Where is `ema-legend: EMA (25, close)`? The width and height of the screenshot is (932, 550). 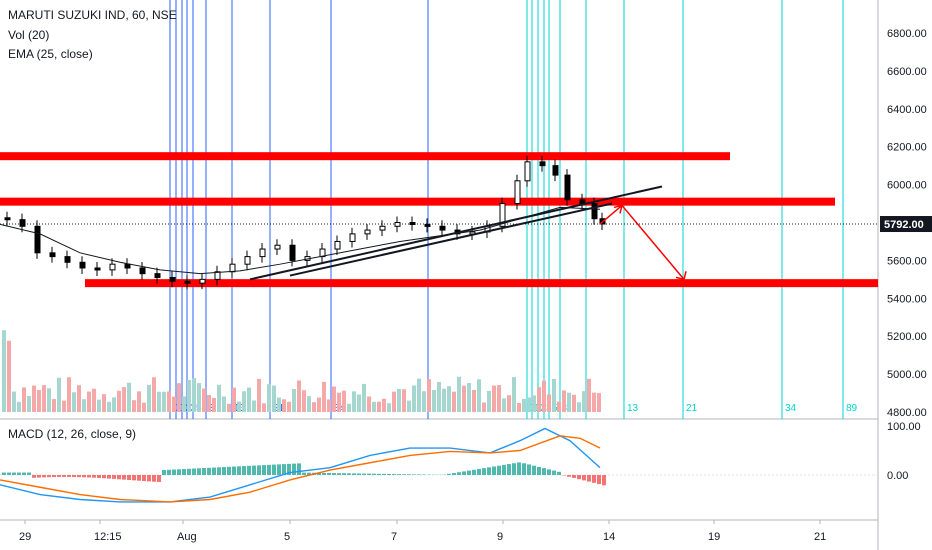
ema-legend: EMA (25, close) is located at coordinates (50, 54).